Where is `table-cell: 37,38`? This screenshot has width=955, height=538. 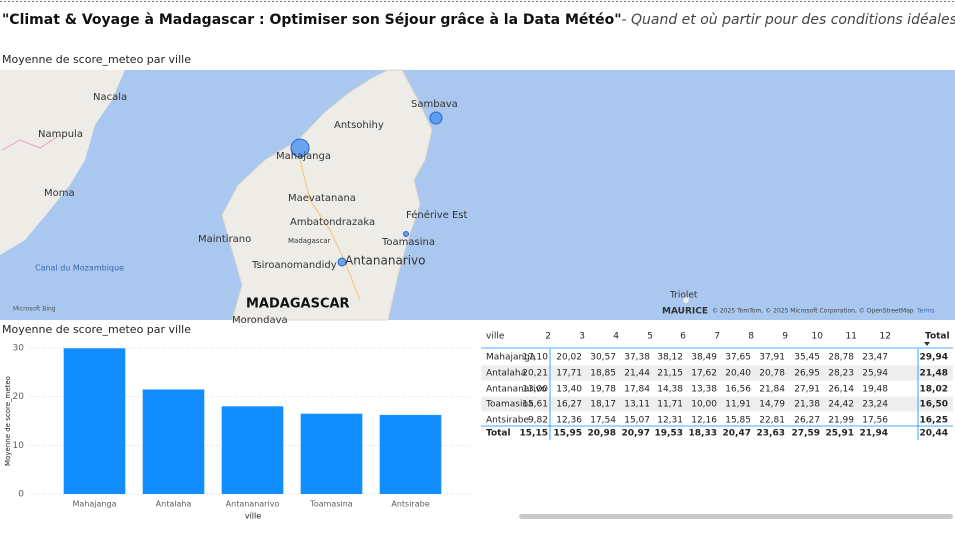 table-cell: 37,38 is located at coordinates (637, 358).